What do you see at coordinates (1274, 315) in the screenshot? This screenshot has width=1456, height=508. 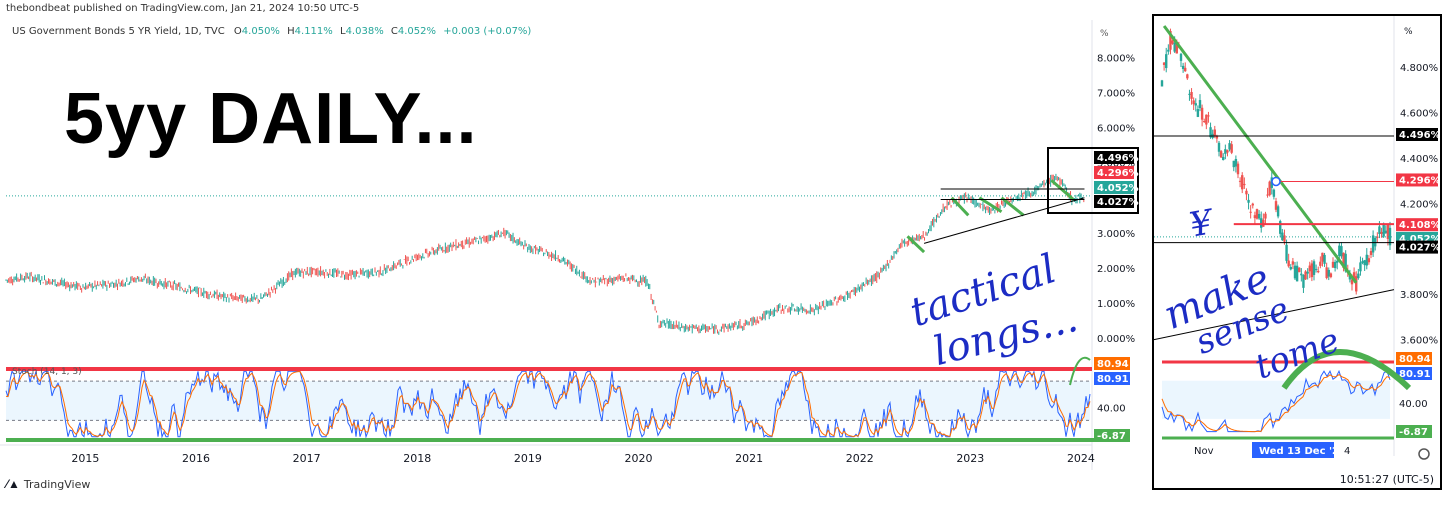 I see `zoom-support` at bounding box center [1274, 315].